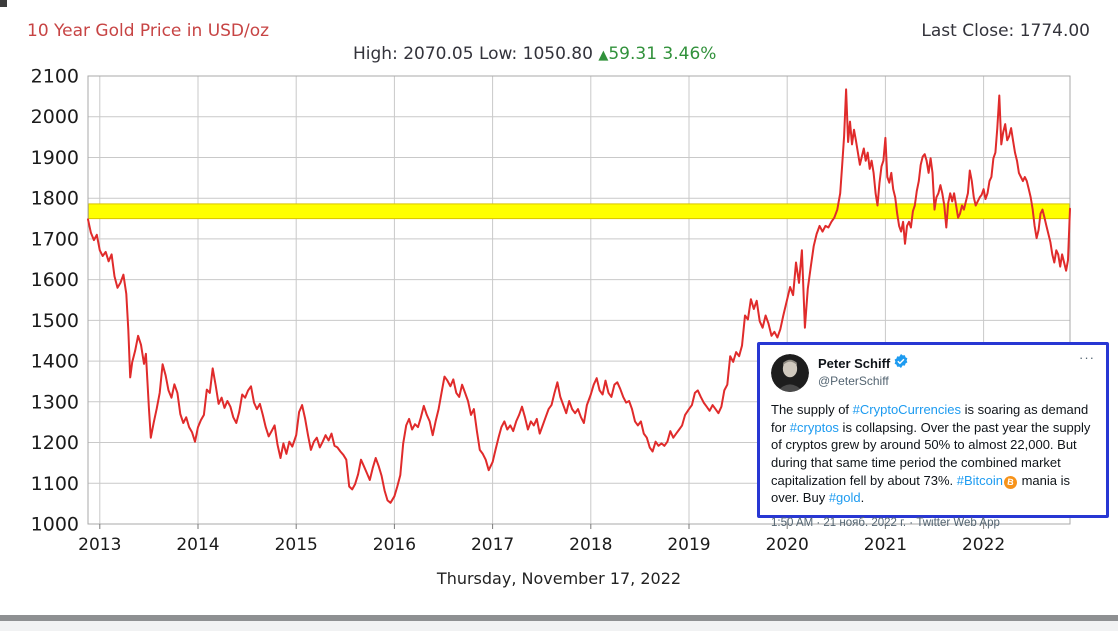 This screenshot has height=631, width=1118. What do you see at coordinates (812, 409) in the screenshot?
I see `tweet-text-run: The supply of` at bounding box center [812, 409].